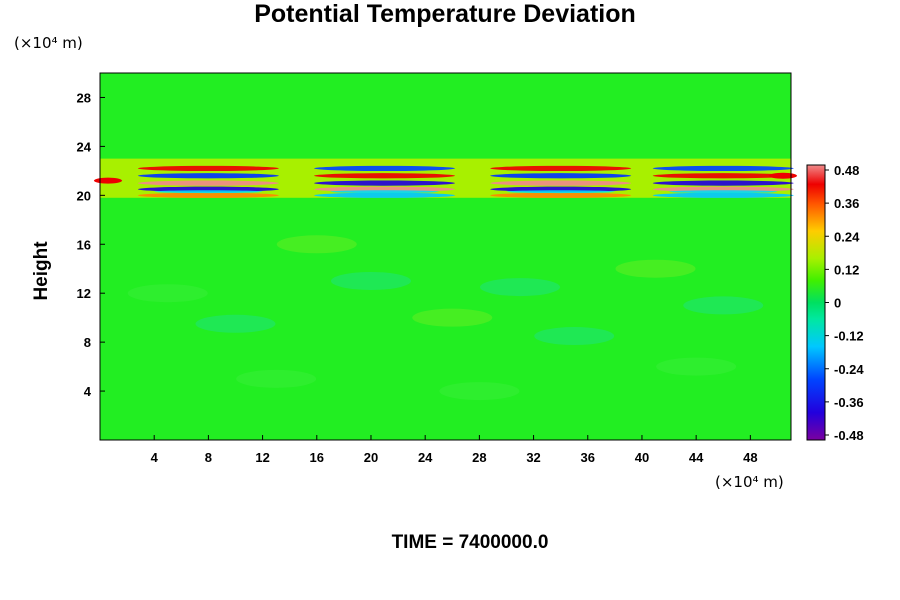  What do you see at coordinates (588, 457) in the screenshot?
I see `x-tick-label: 36` at bounding box center [588, 457].